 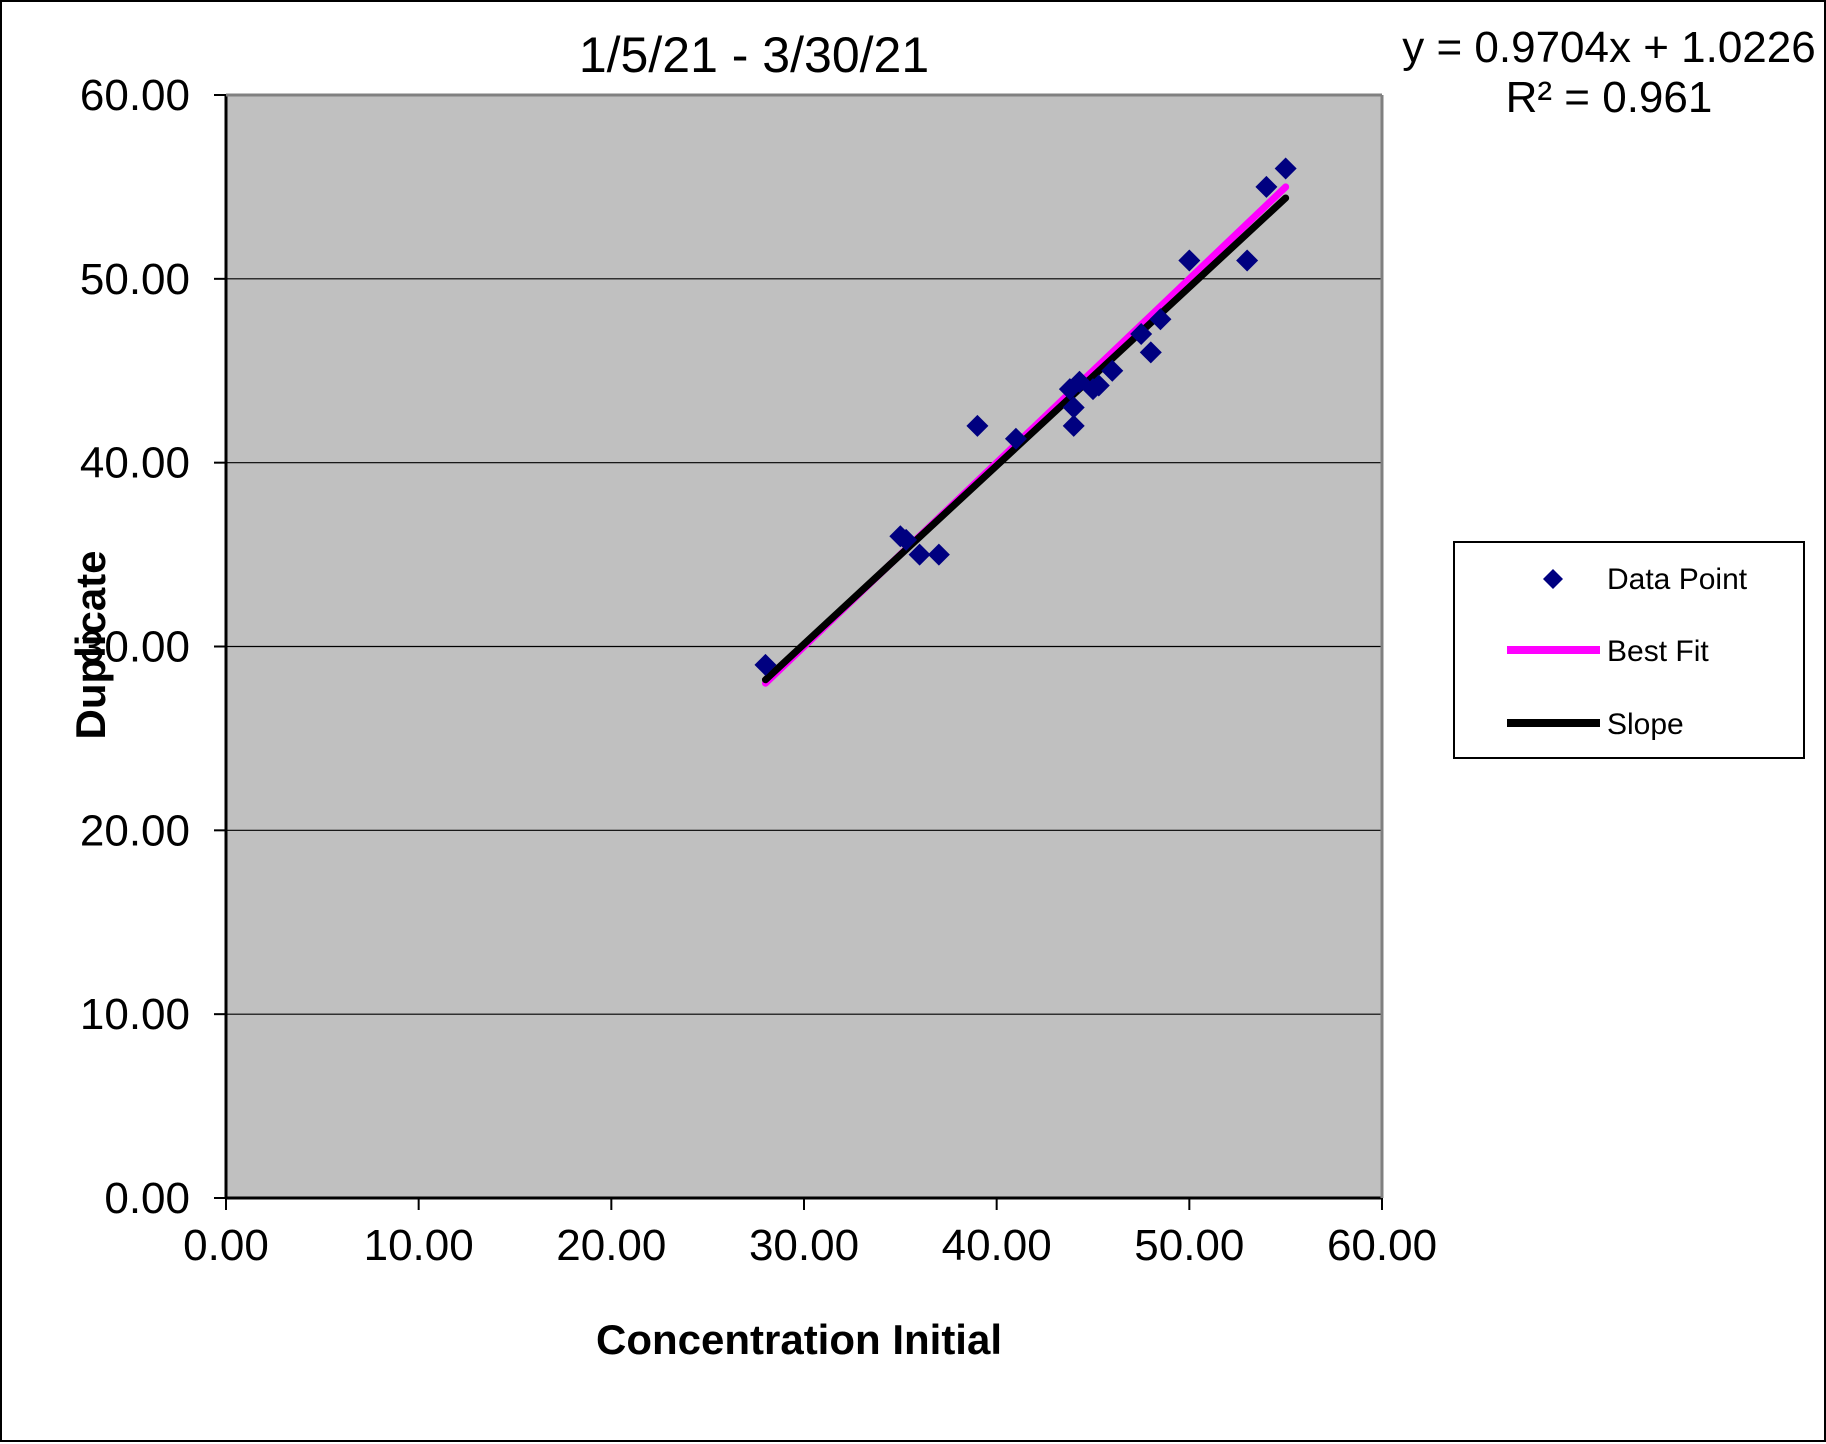 What do you see at coordinates (799, 1339) in the screenshot?
I see `x-axis-label: Concentration Initial` at bounding box center [799, 1339].